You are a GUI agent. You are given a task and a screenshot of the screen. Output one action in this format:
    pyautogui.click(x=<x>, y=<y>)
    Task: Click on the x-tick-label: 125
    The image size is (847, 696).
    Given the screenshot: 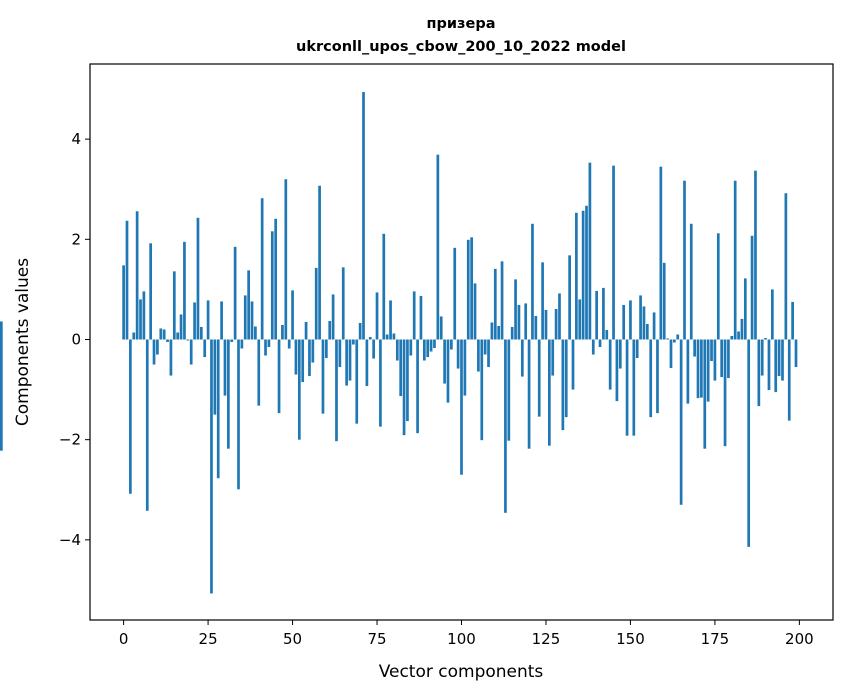 What is the action you would take?
    pyautogui.click(x=546, y=639)
    